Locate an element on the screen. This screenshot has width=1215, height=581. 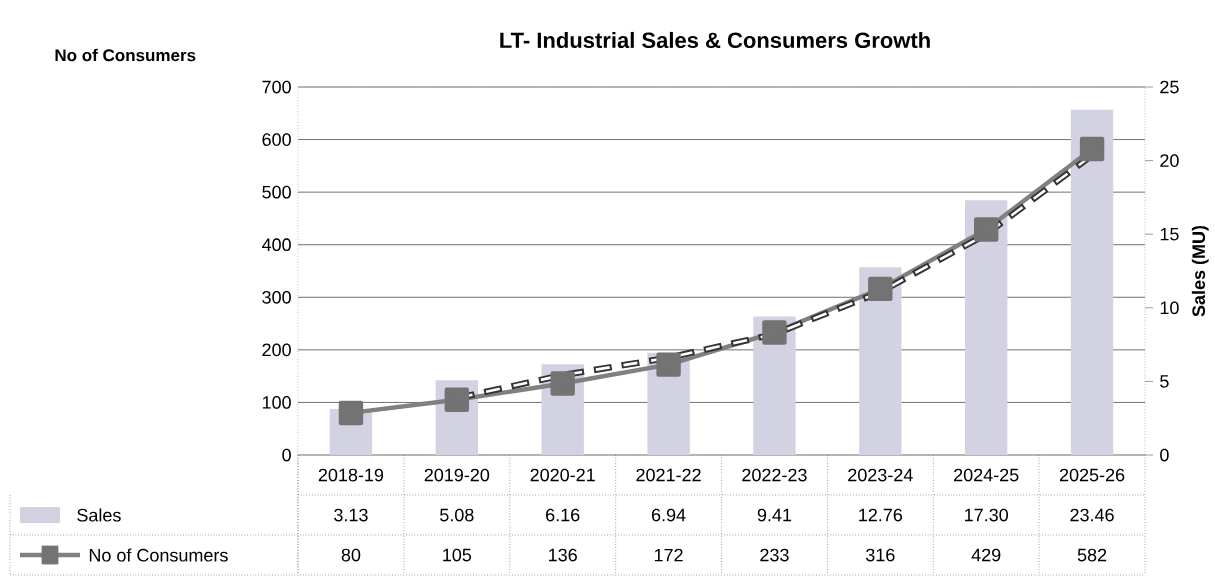
data-label: 233 is located at coordinates (774, 555).